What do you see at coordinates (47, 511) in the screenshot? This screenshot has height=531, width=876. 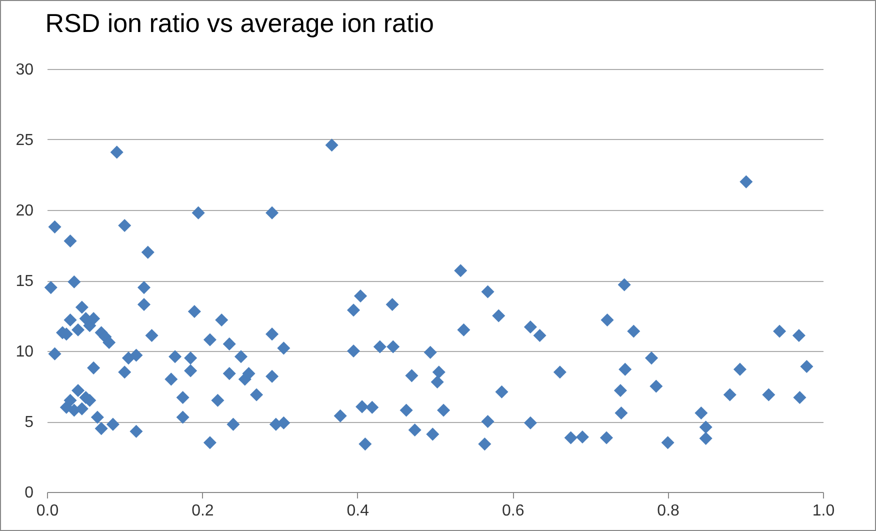 I see `x-tick-label: 0.0` at bounding box center [47, 511].